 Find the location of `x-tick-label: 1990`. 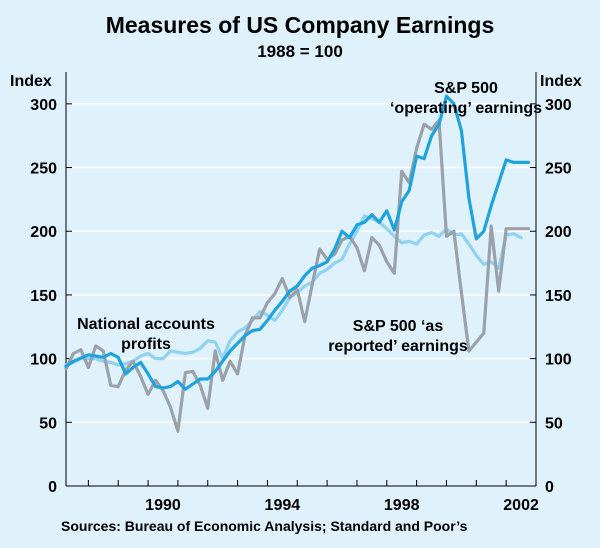

x-tick-label: 1990 is located at coordinates (163, 505).